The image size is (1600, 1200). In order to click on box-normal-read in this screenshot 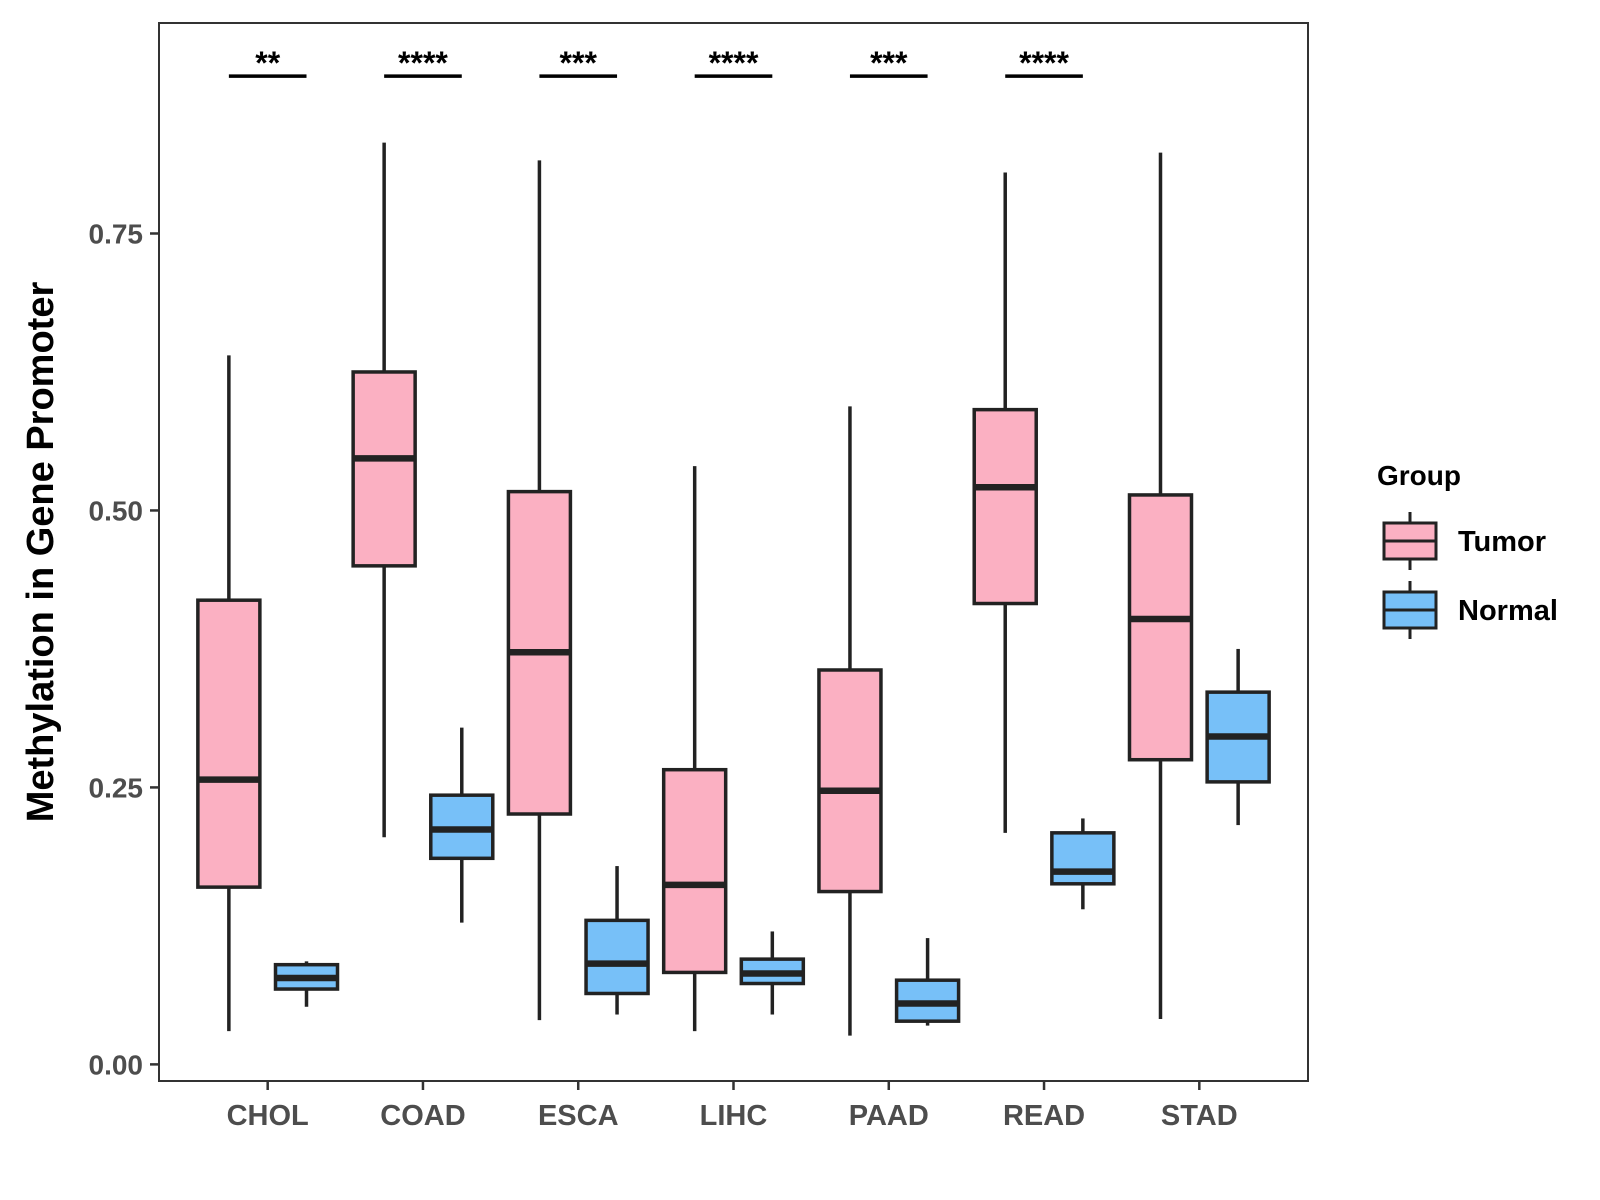, I will do `click(1083, 864)`.